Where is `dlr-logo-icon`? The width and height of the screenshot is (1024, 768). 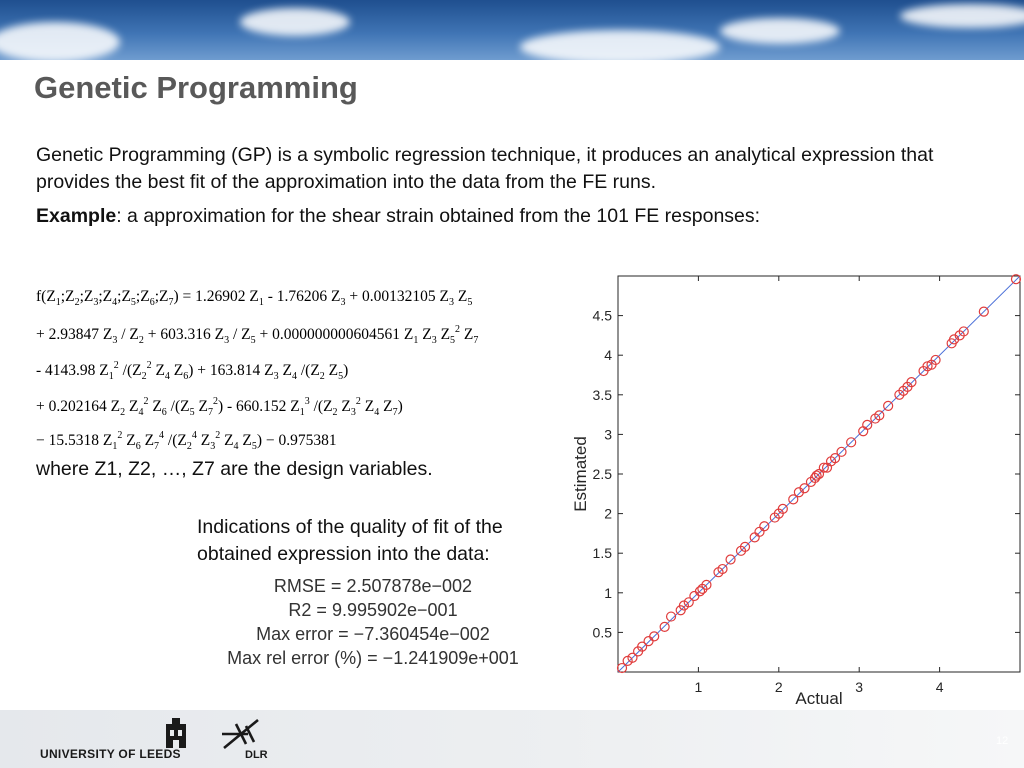
dlr-logo-icon is located at coordinates (240, 734).